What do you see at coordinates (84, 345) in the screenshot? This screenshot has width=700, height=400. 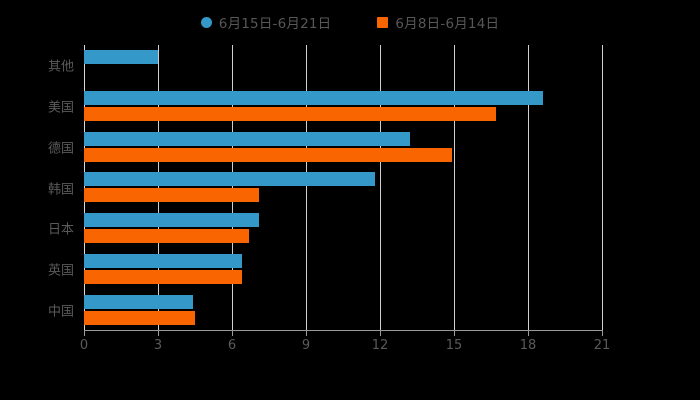 I see `x-axis-label-0: 0` at bounding box center [84, 345].